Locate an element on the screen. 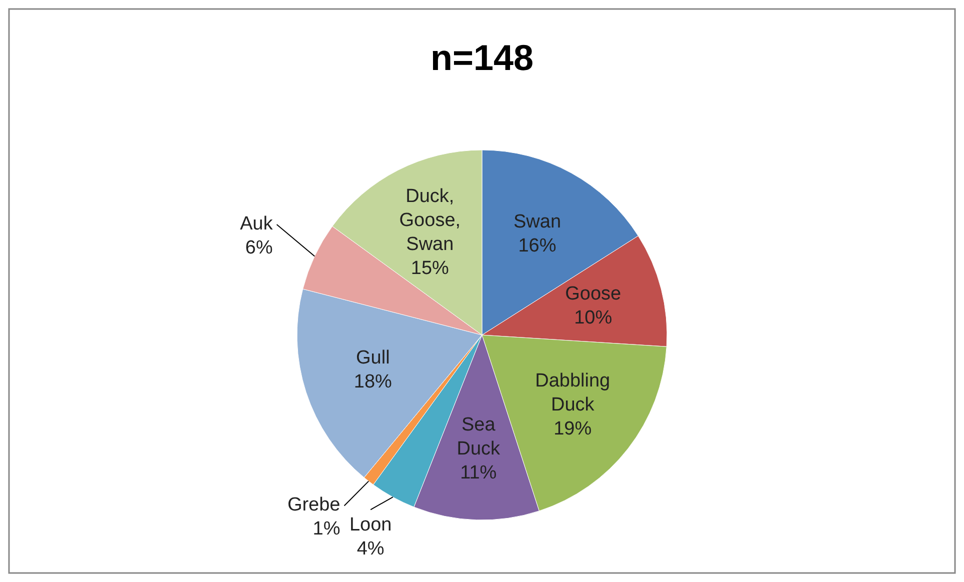  chart-title: n=148 is located at coordinates (482, 57).